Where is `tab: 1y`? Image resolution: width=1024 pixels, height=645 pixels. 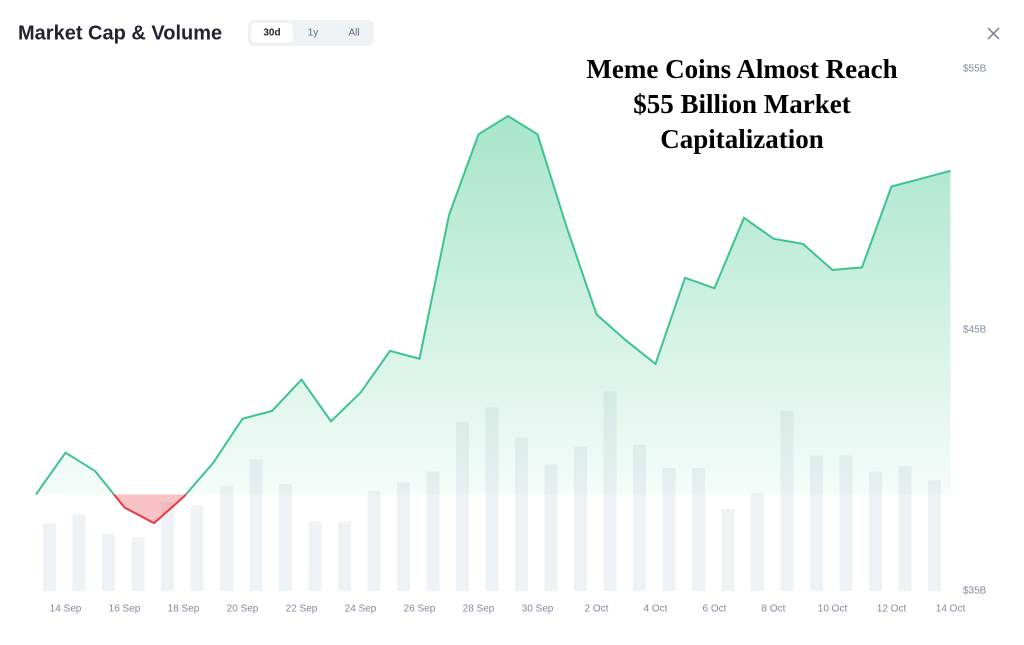
tab: 1y is located at coordinates (313, 33).